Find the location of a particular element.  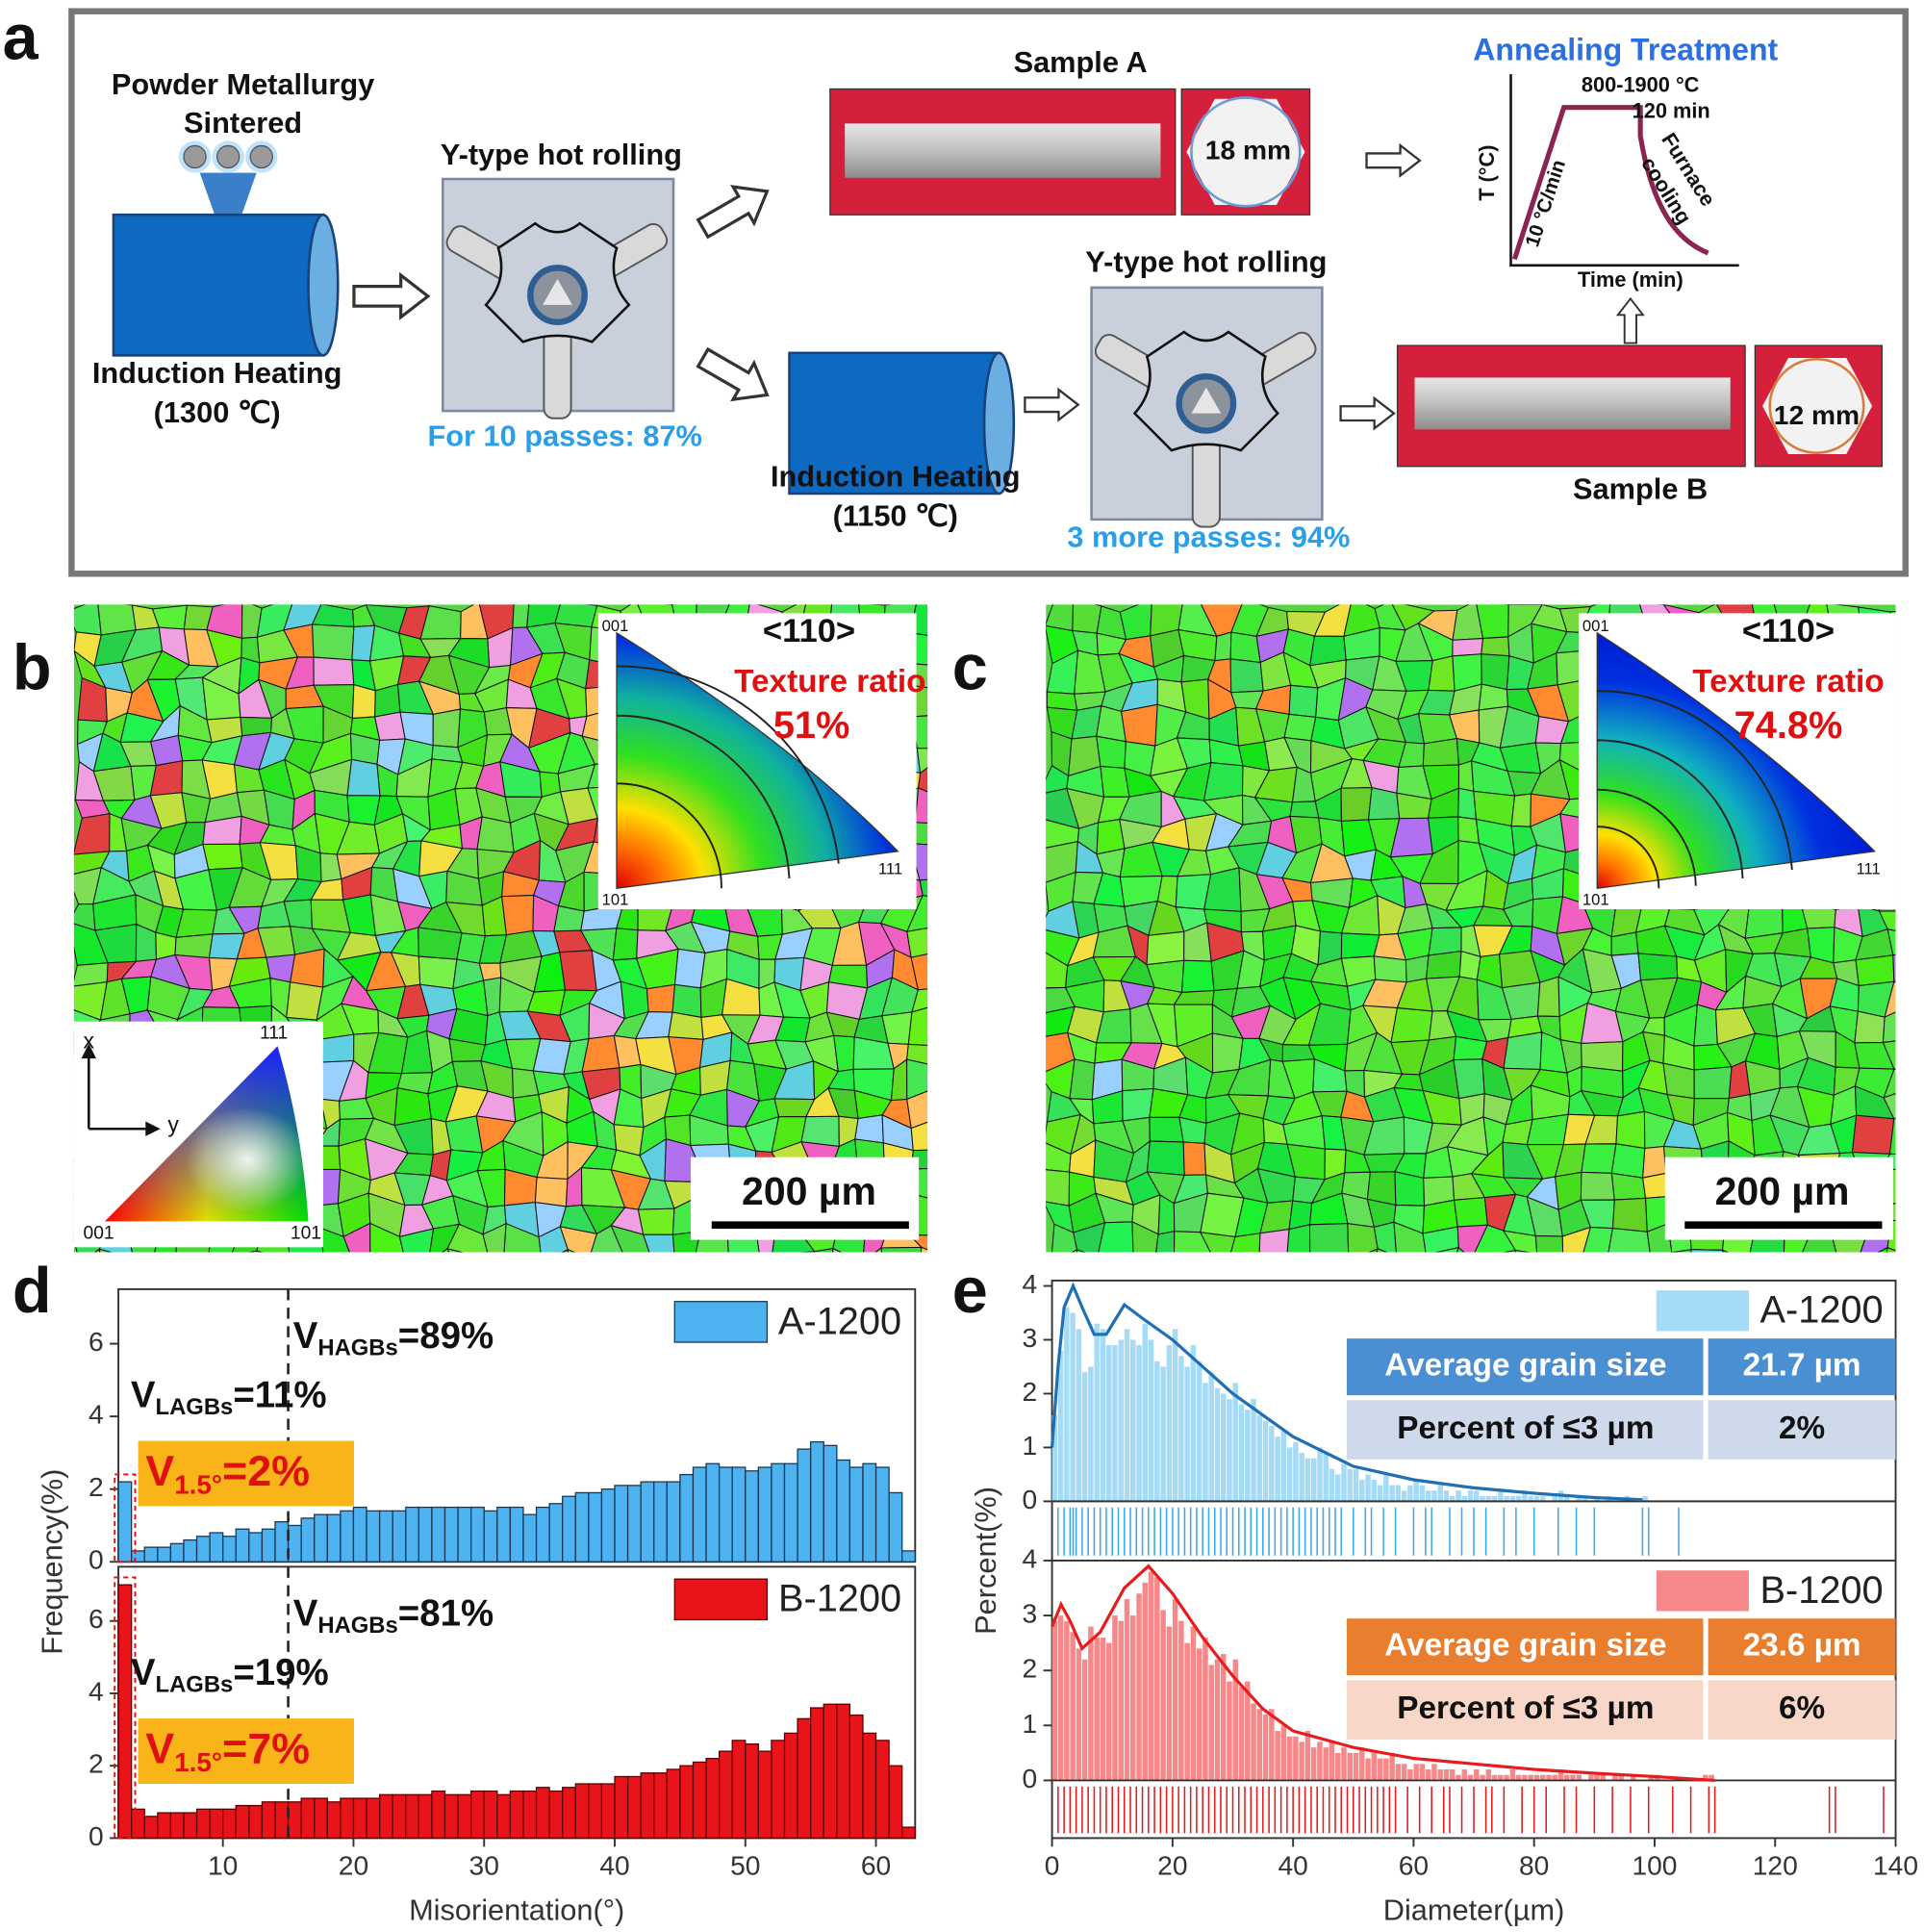

highlight is located at coordinates (125, 1708).